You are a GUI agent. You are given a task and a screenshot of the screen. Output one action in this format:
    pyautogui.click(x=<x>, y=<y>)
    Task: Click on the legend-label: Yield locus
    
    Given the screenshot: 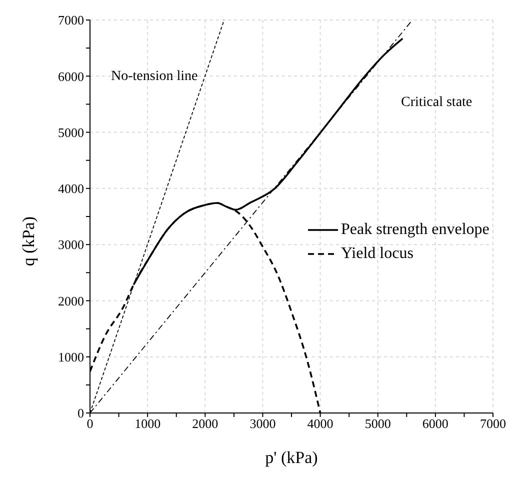 What is the action you would take?
    pyautogui.click(x=377, y=254)
    